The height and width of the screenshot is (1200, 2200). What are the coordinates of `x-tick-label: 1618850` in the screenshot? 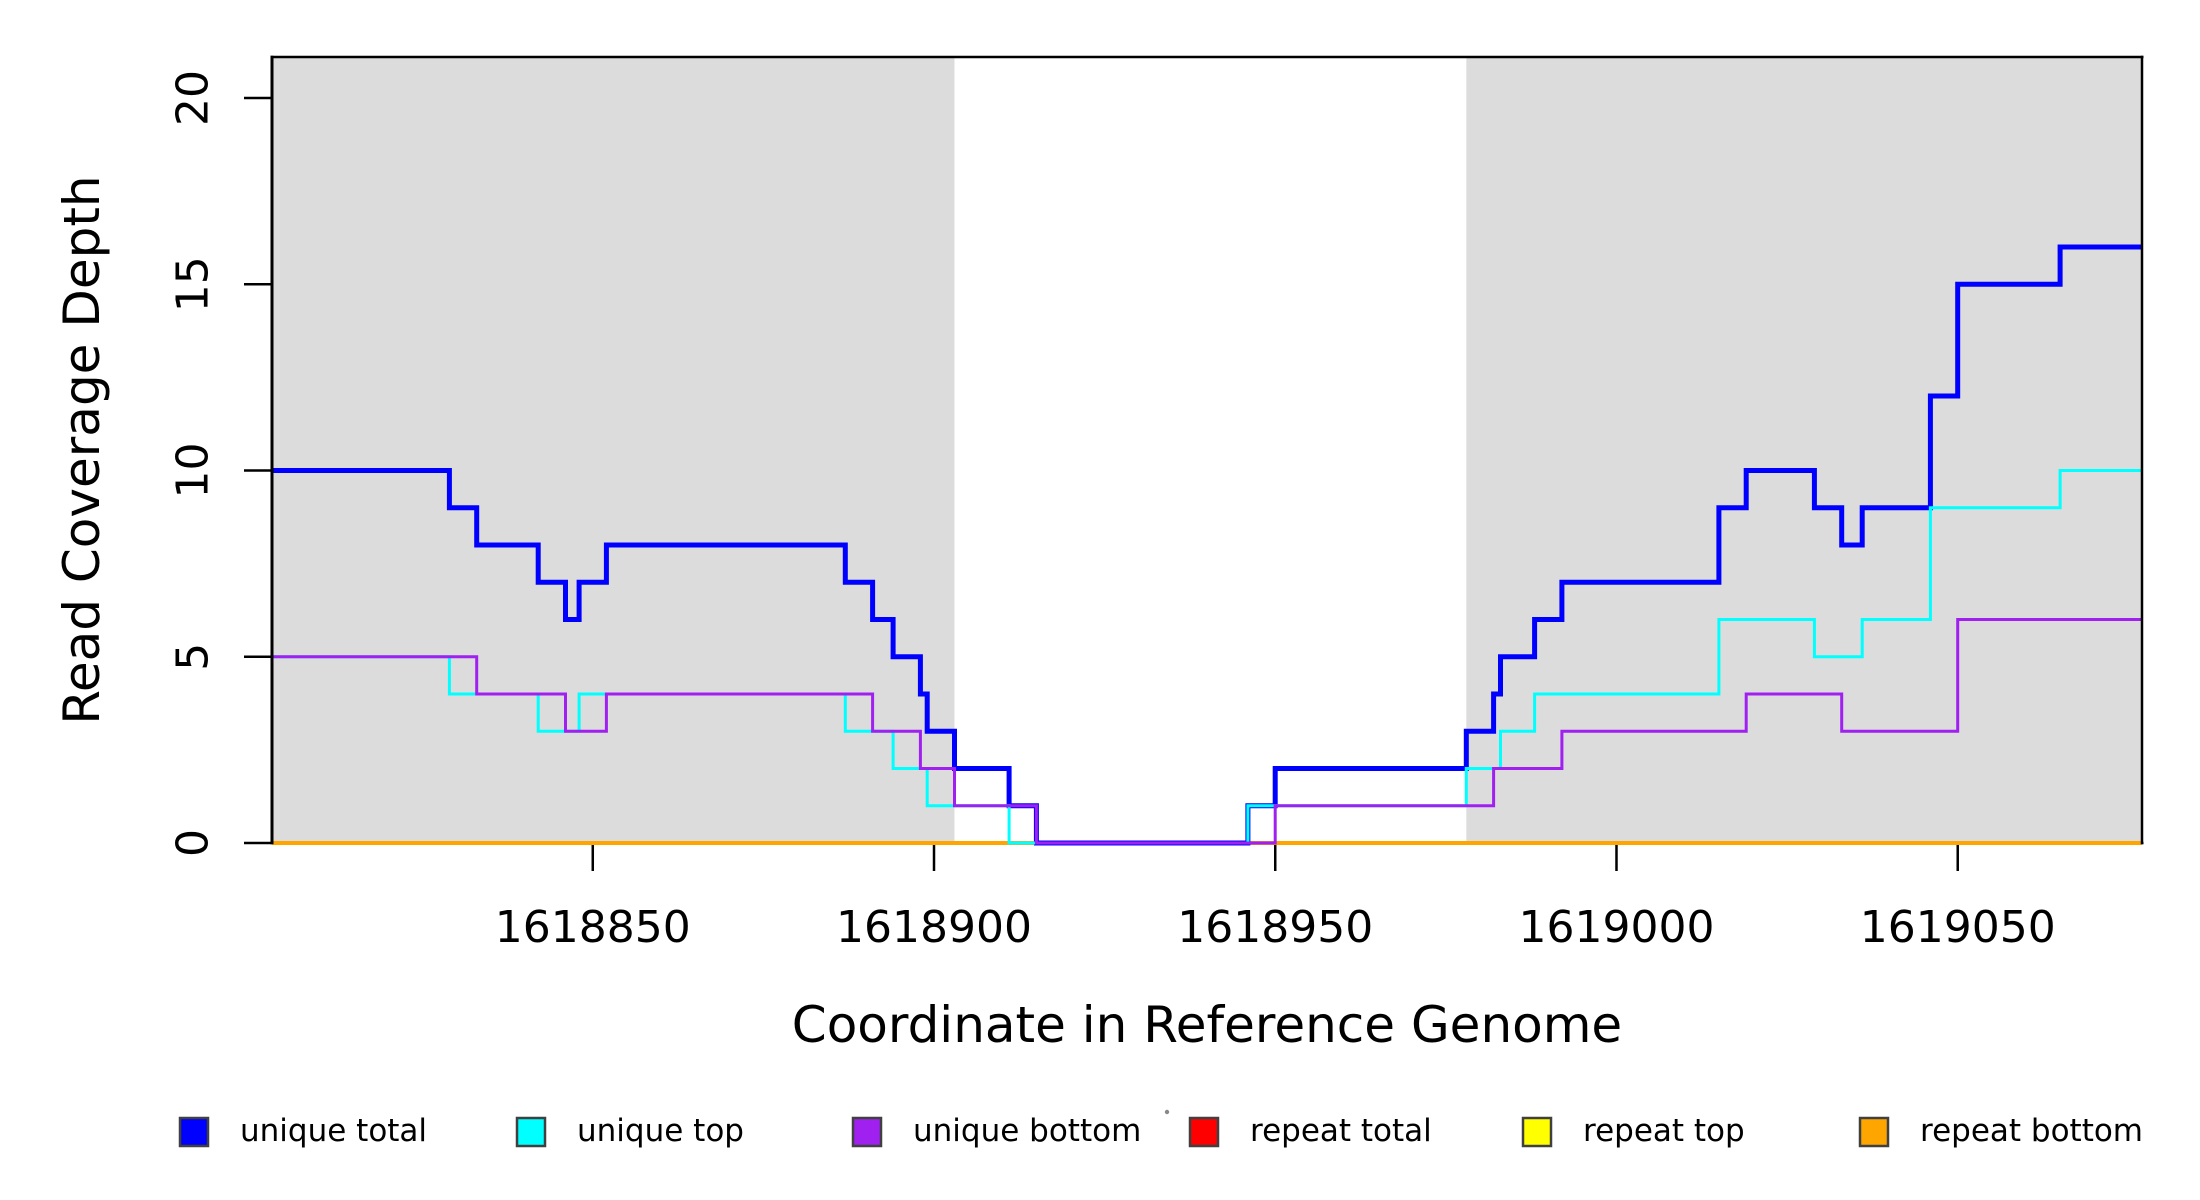 It's located at (593, 927).